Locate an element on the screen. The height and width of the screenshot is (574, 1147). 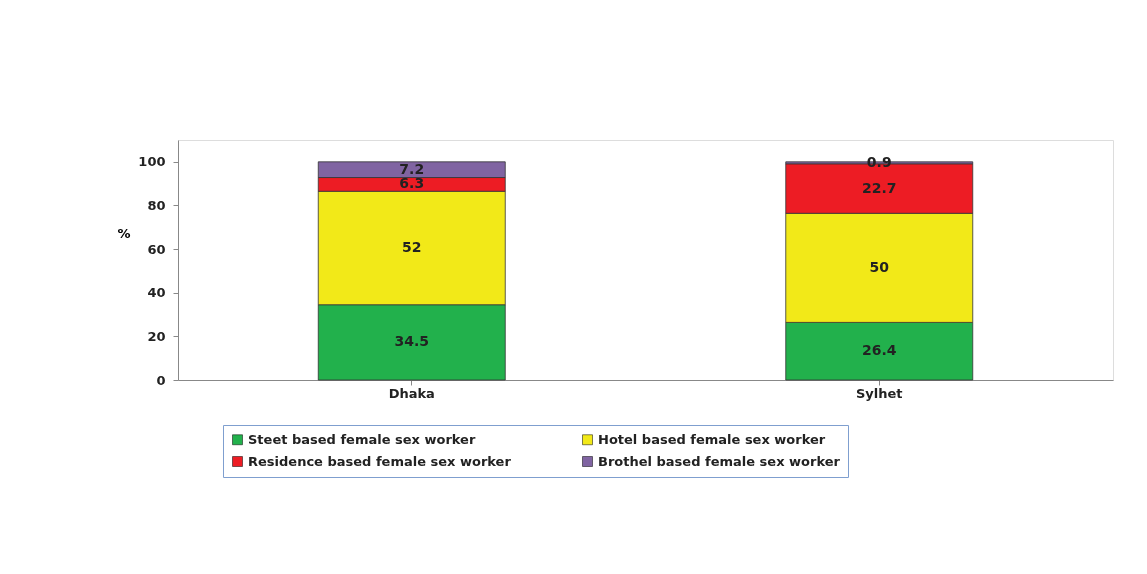
y-tick-label: 60 is located at coordinates (156, 249).